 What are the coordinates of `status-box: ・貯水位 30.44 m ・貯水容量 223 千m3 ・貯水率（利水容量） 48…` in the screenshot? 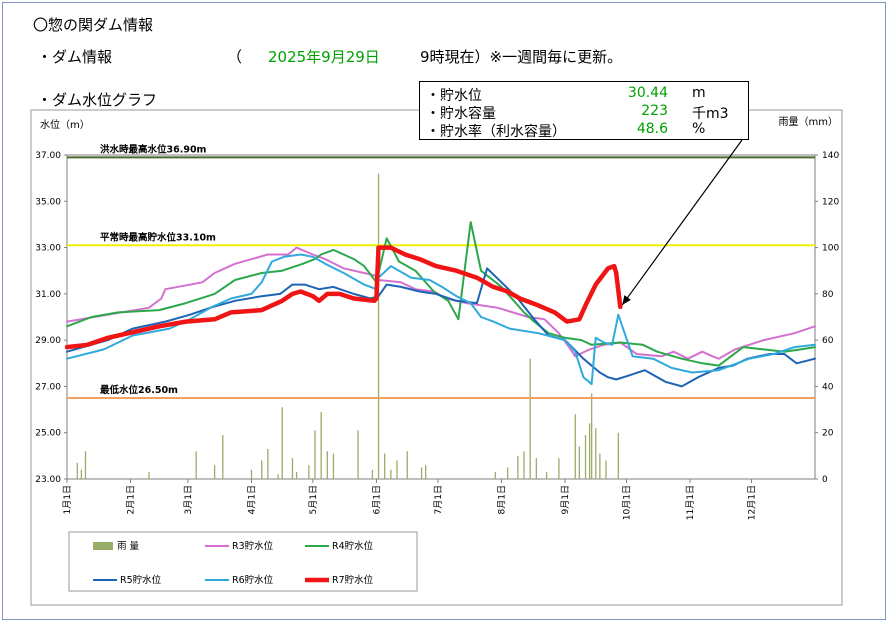 It's located at (584, 110).